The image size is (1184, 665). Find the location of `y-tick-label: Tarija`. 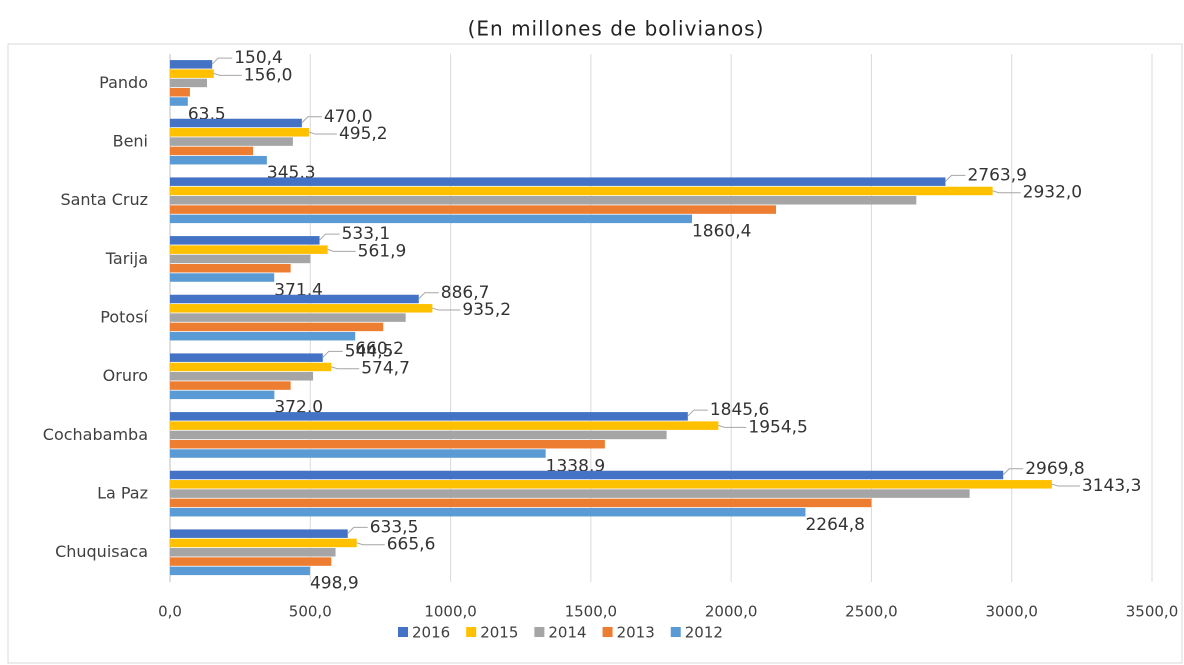

y-tick-label: Tarija is located at coordinates (126, 258).